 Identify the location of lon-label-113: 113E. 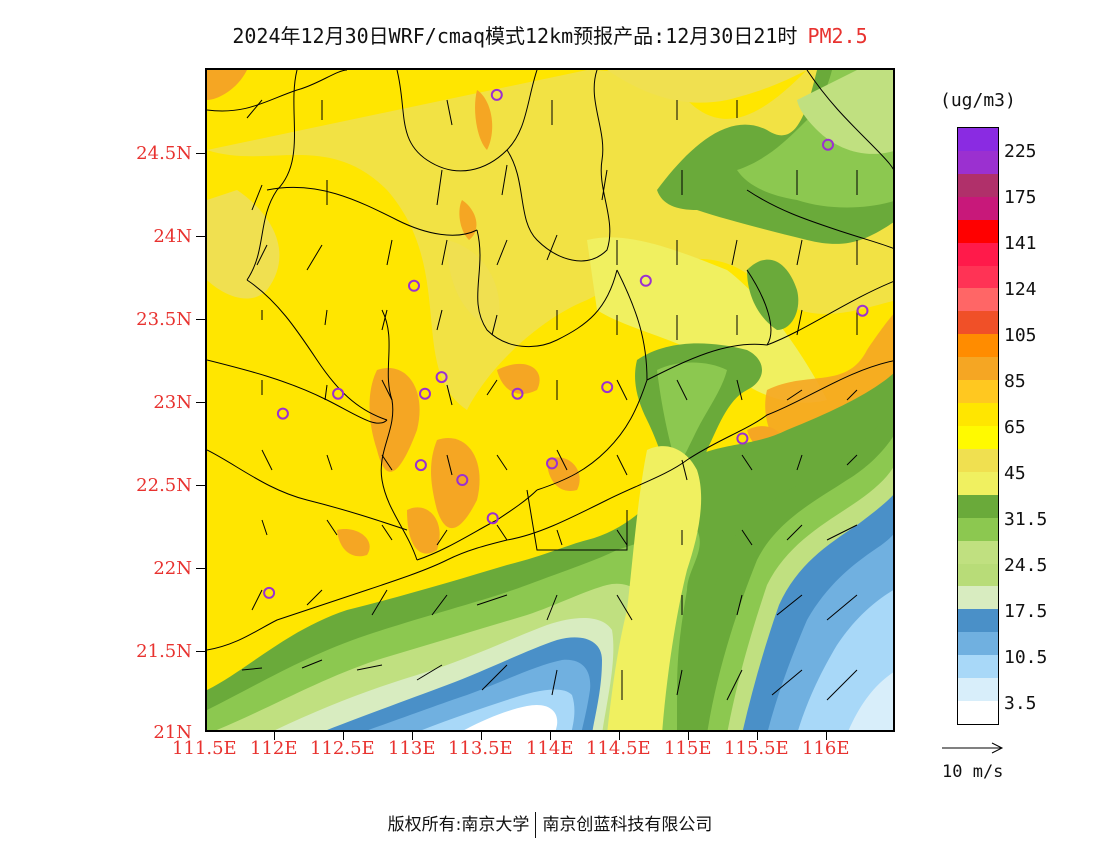
(412, 748).